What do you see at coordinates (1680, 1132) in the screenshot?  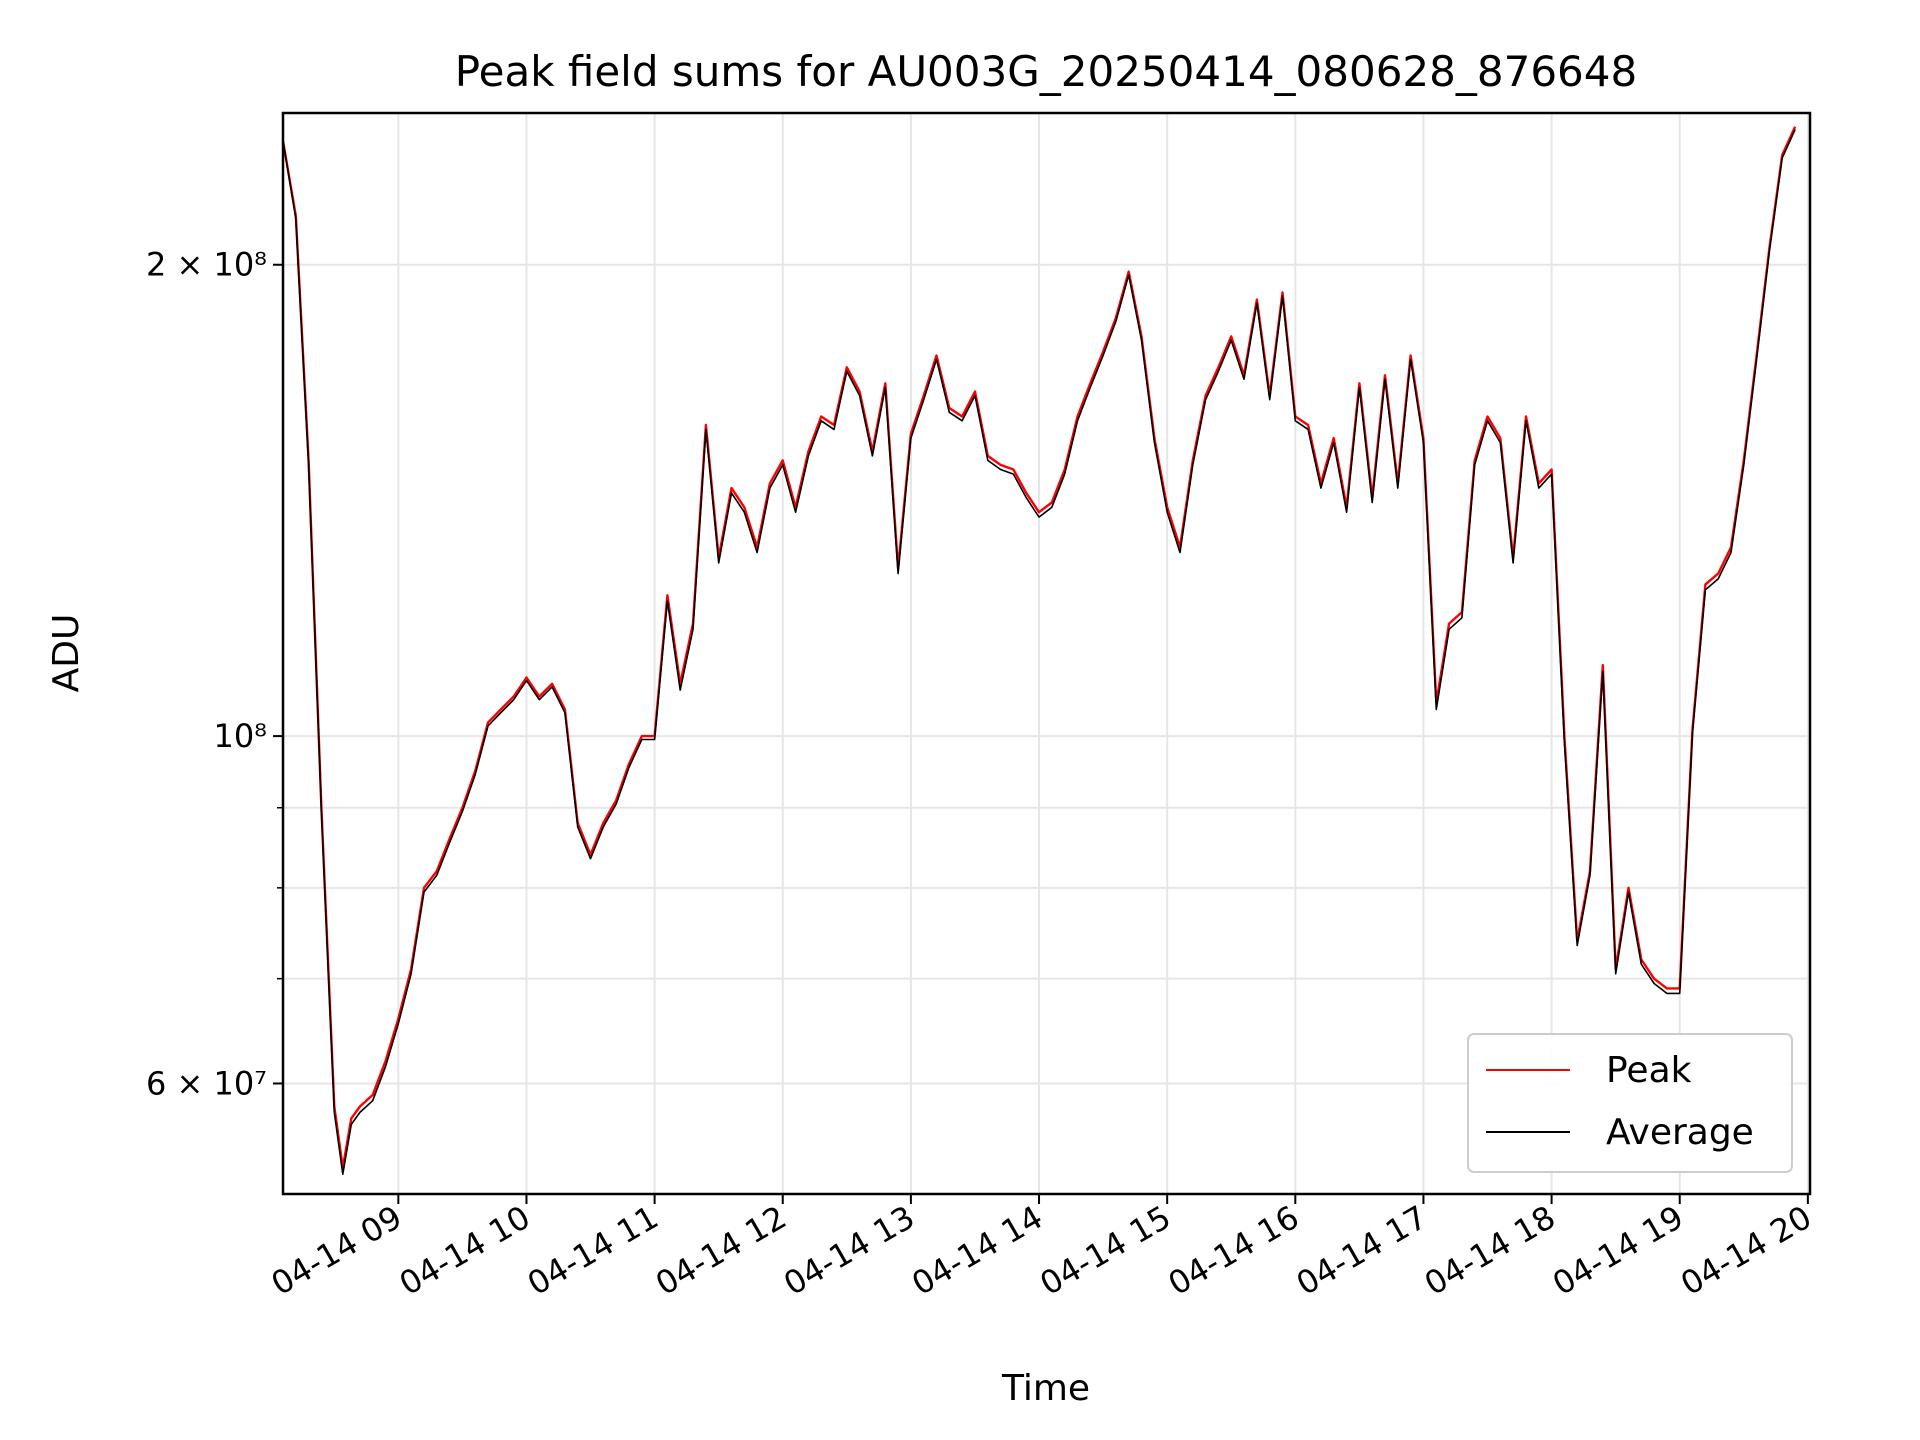 I see `legend-average-label: Average` at bounding box center [1680, 1132].